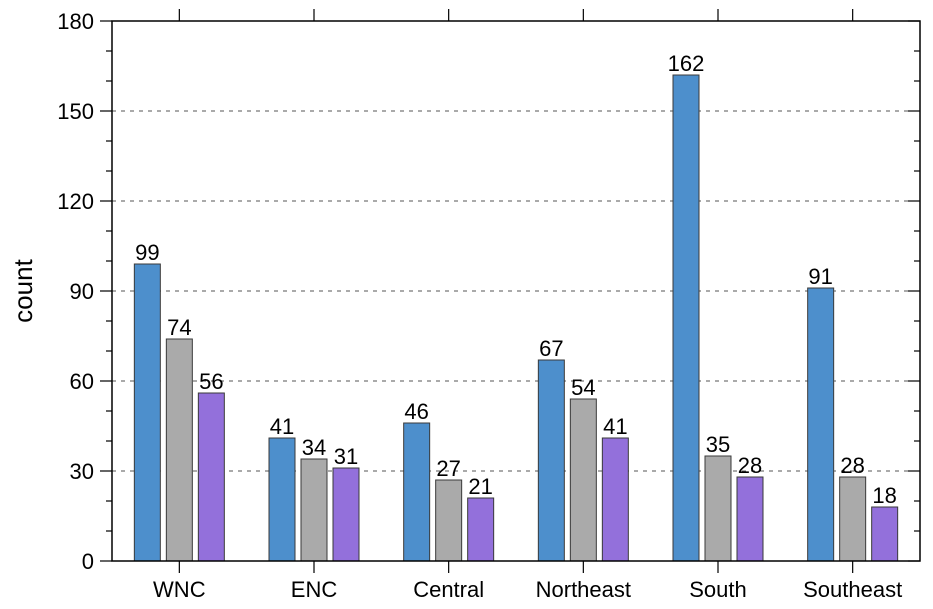 The height and width of the screenshot is (609, 933). Describe the element at coordinates (449, 520) in the screenshot. I see `bar-central-s2` at that location.